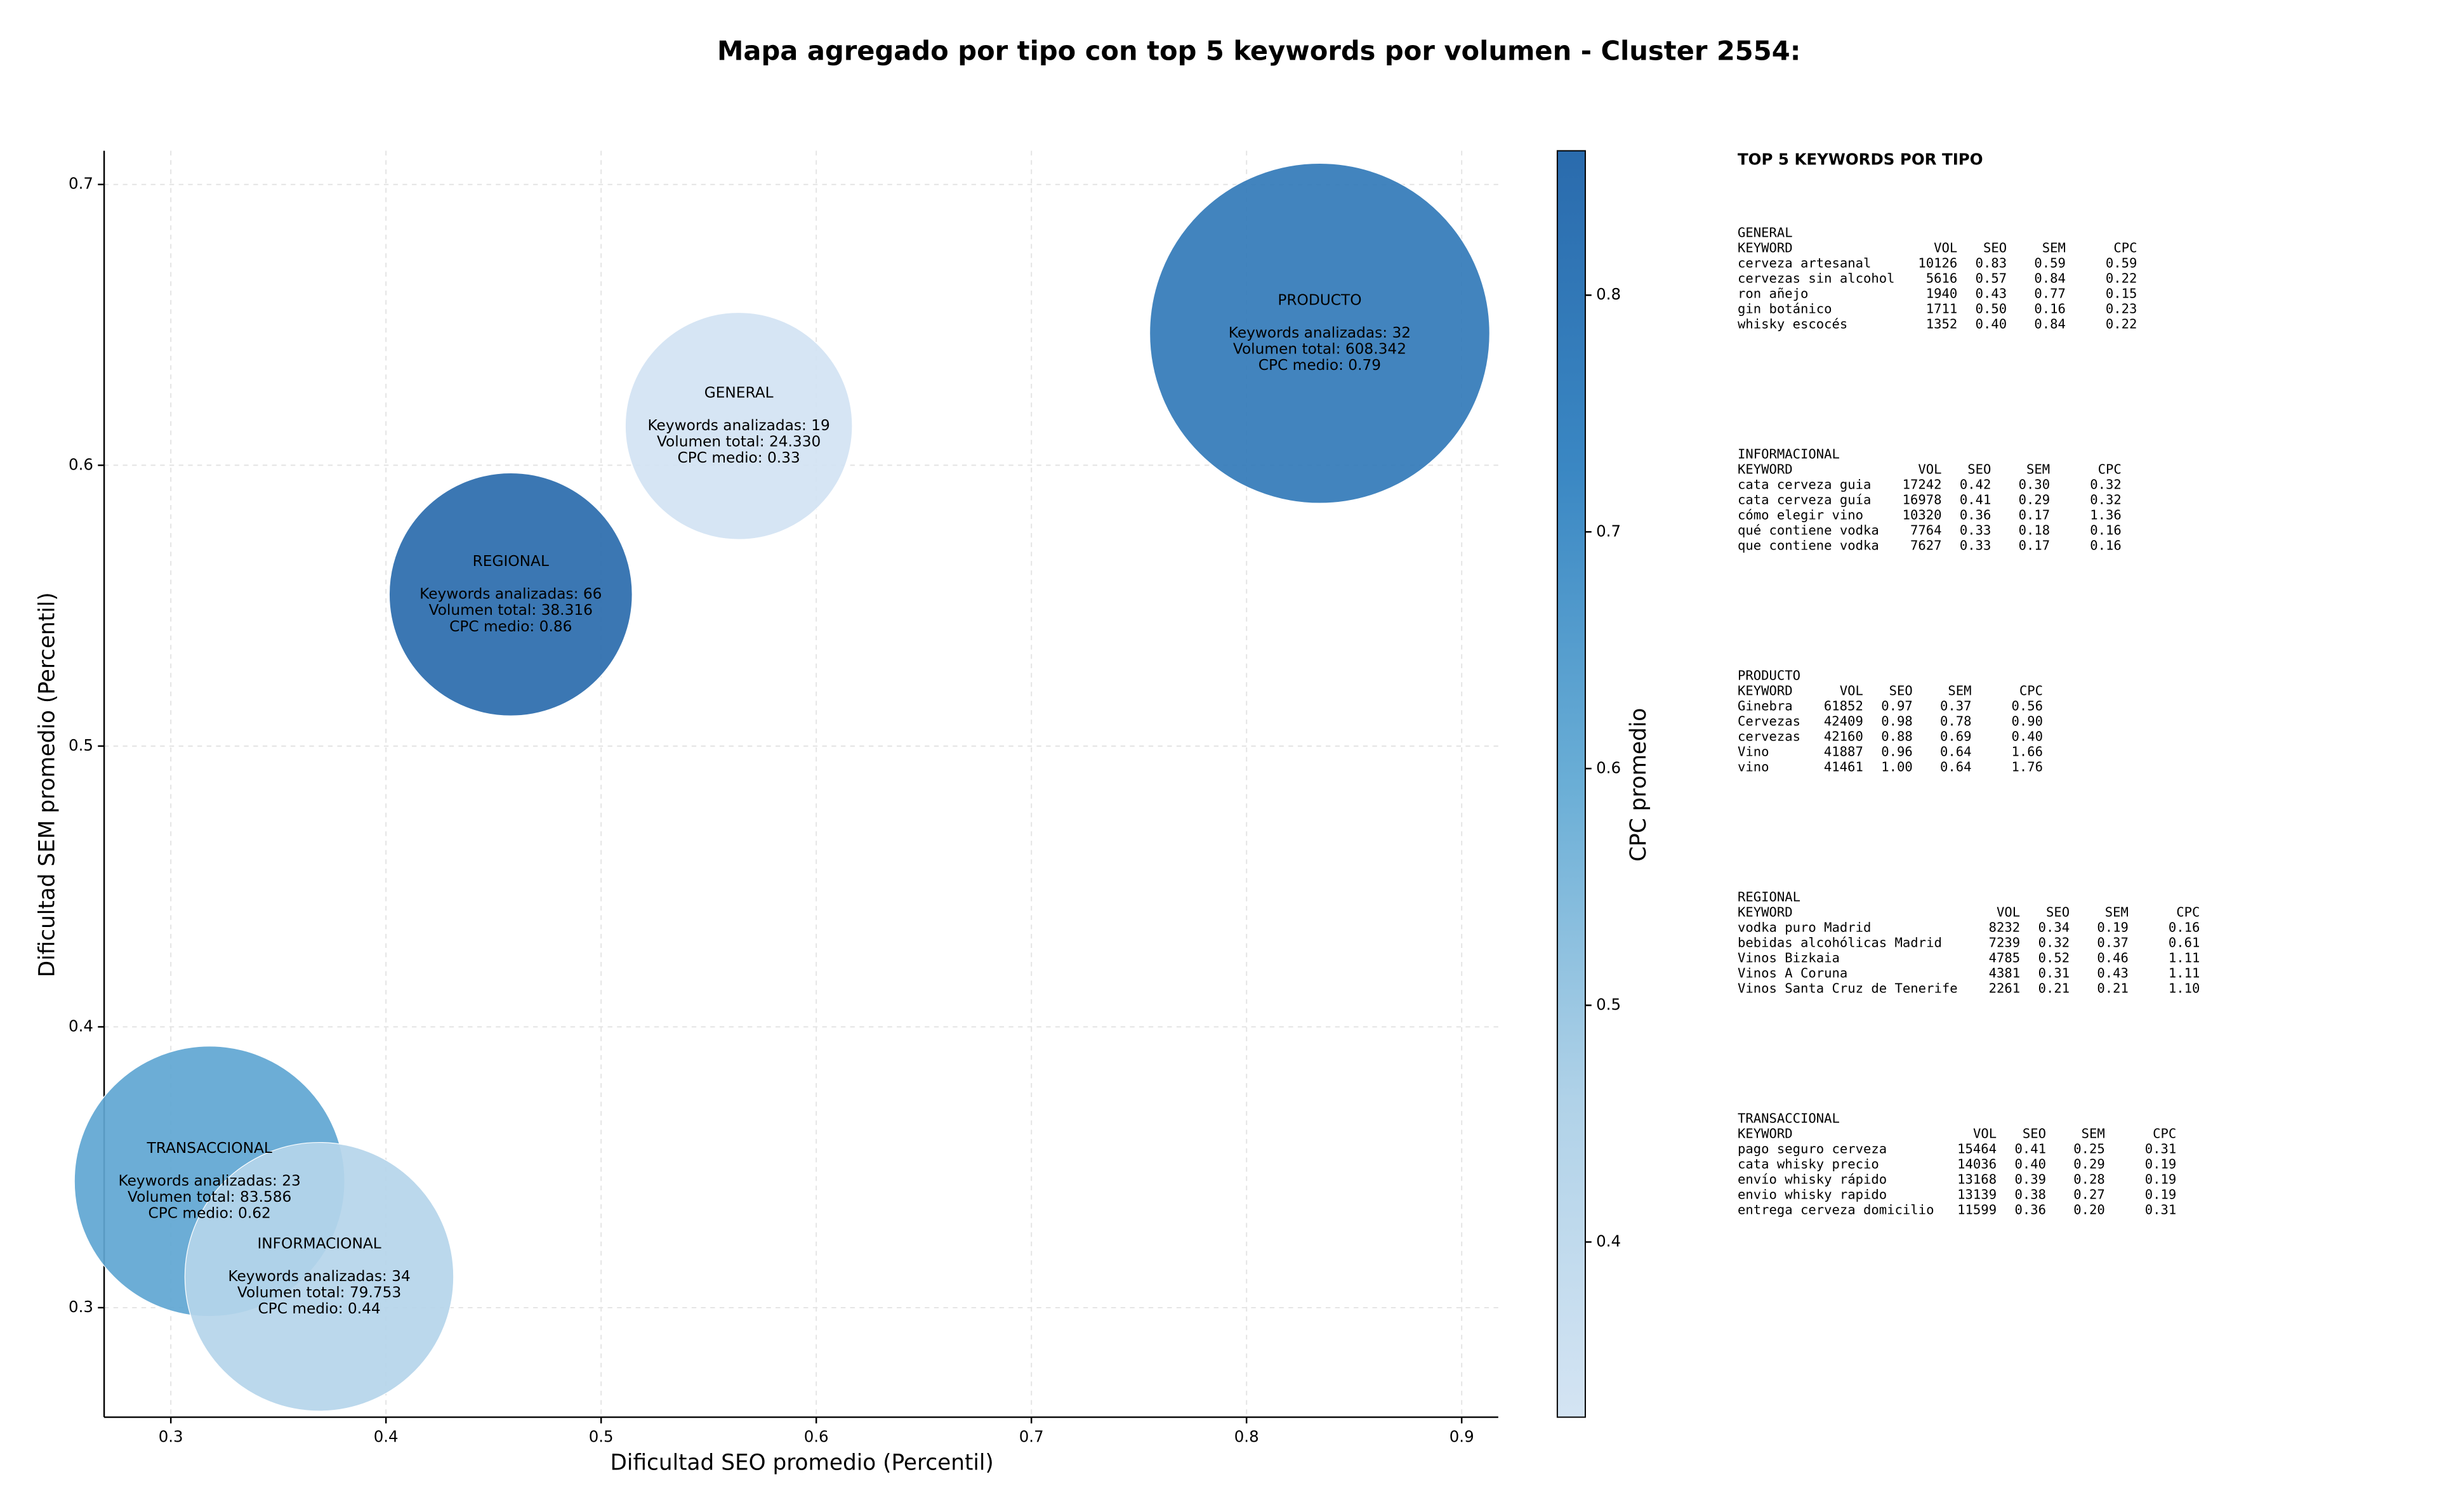 The image size is (2437, 1512). I want to click on table-cell: cervezas, so click(1769, 736).